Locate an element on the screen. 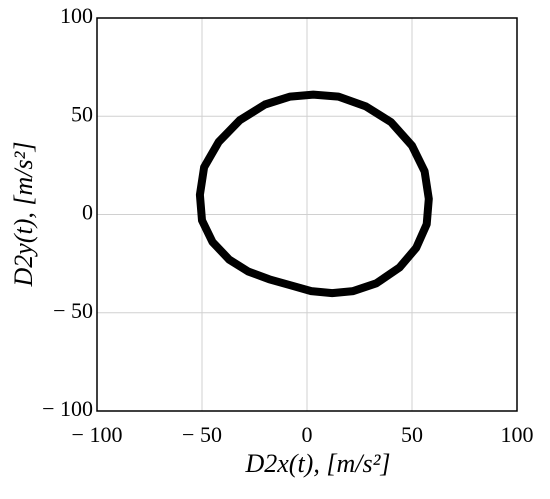 This screenshot has width=550, height=499. y-tick-label: − 100 is located at coordinates (67, 408).